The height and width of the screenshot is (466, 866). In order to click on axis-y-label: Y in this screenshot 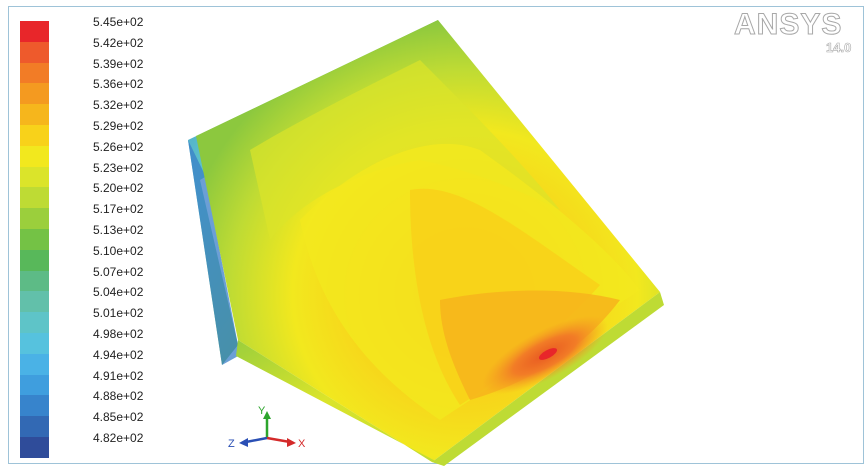, I will do `click(262, 411)`.